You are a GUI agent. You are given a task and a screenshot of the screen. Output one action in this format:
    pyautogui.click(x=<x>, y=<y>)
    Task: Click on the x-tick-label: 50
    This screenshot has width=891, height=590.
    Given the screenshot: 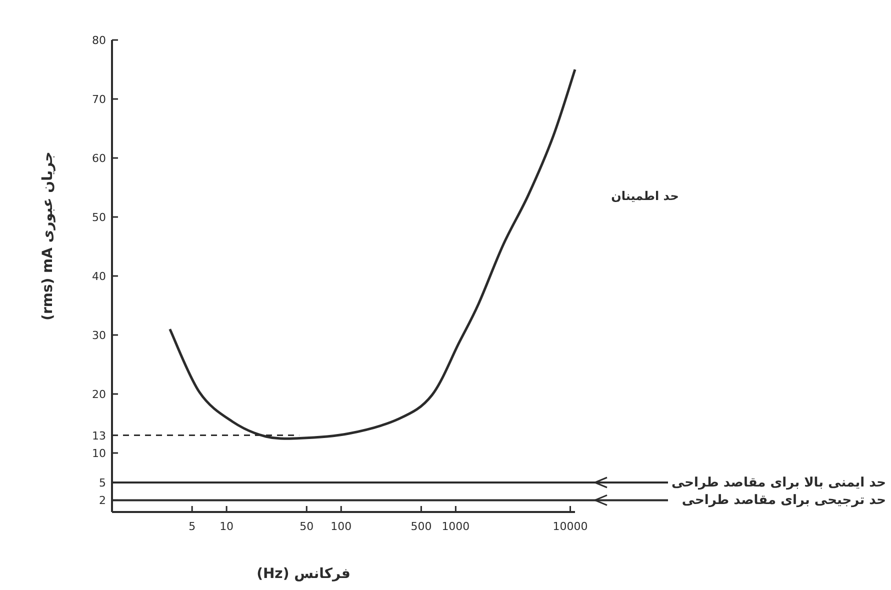 What is the action you would take?
    pyautogui.click(x=307, y=526)
    